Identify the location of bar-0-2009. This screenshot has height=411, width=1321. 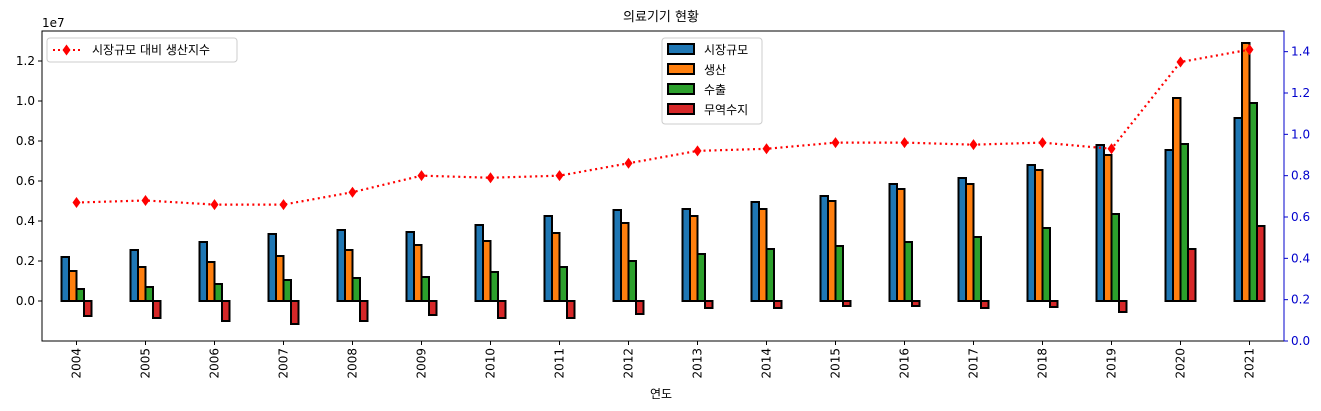
(410, 266).